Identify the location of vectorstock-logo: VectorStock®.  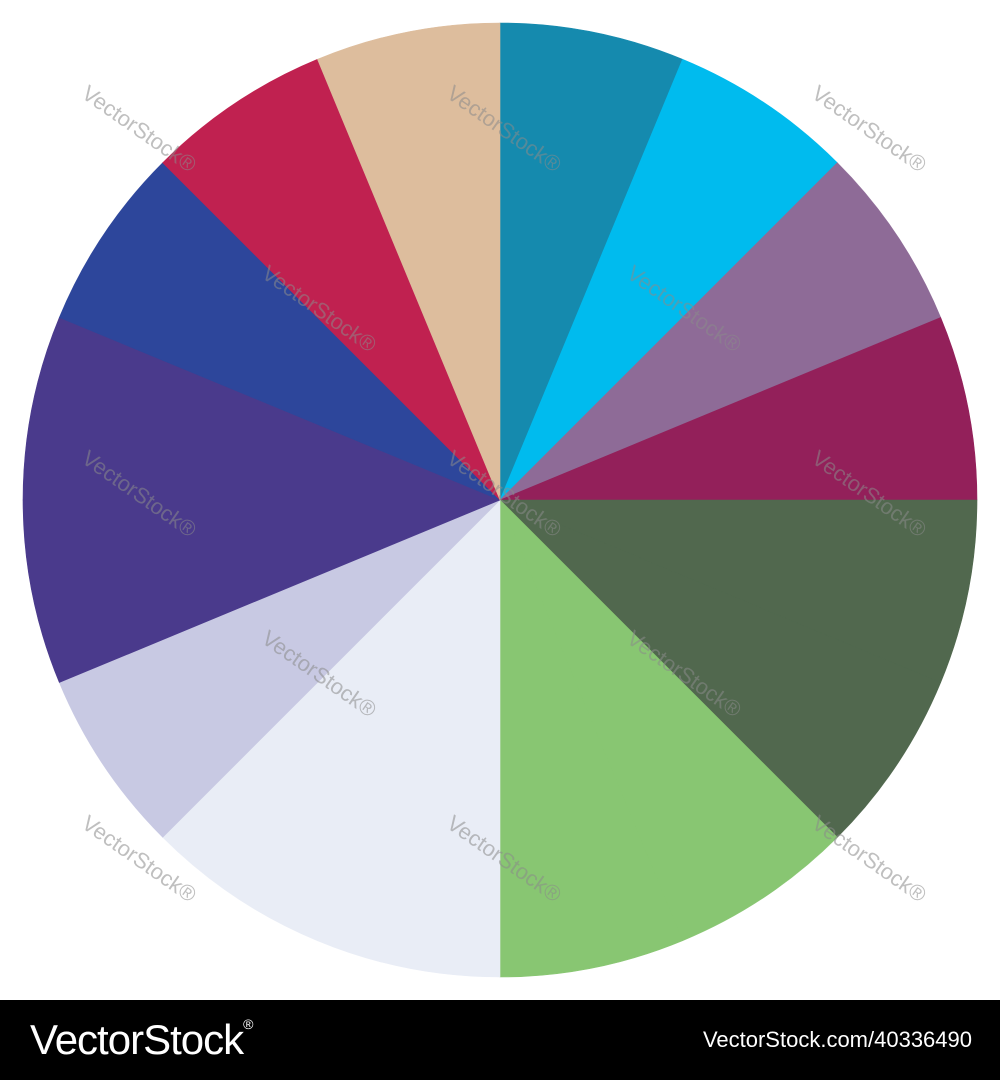
(141, 1039).